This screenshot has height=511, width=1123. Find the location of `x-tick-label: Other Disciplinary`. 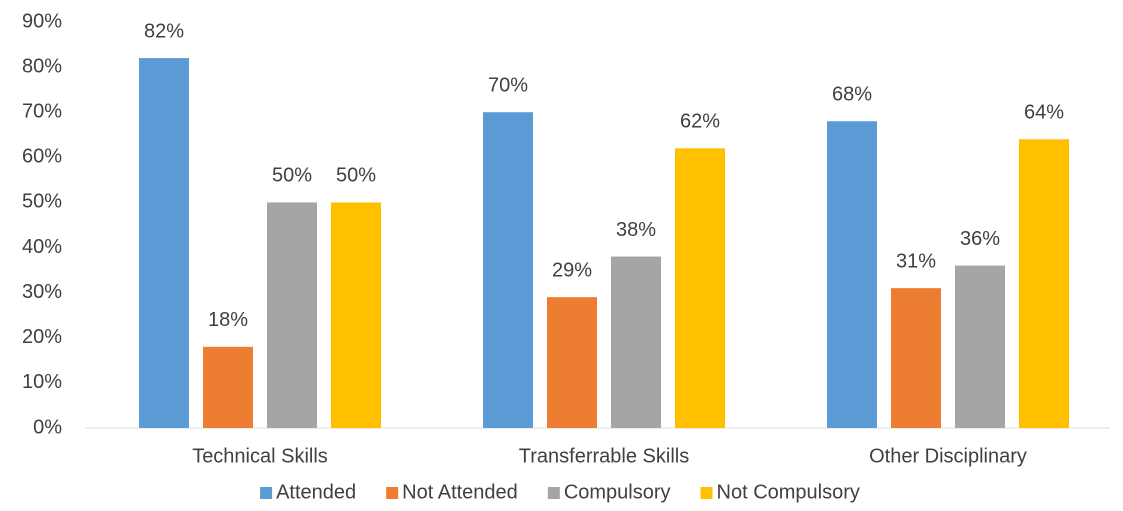

x-tick-label: Other Disciplinary is located at coordinates (948, 456).